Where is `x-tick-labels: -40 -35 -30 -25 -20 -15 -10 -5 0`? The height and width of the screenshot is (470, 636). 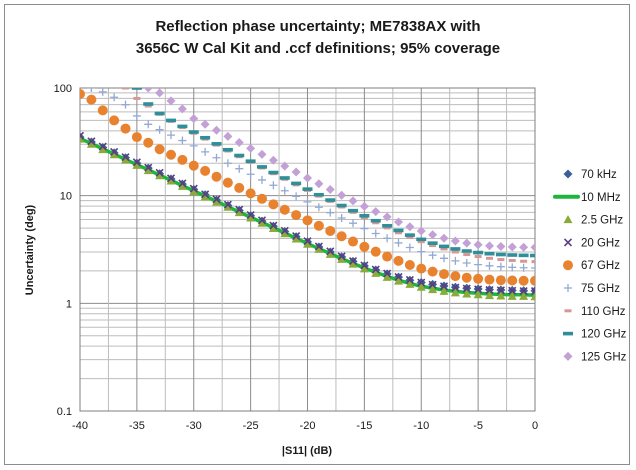 x-tick-labels: -40 -35 -30 -25 -20 -15 -10 -5 0 is located at coordinates (305, 426).